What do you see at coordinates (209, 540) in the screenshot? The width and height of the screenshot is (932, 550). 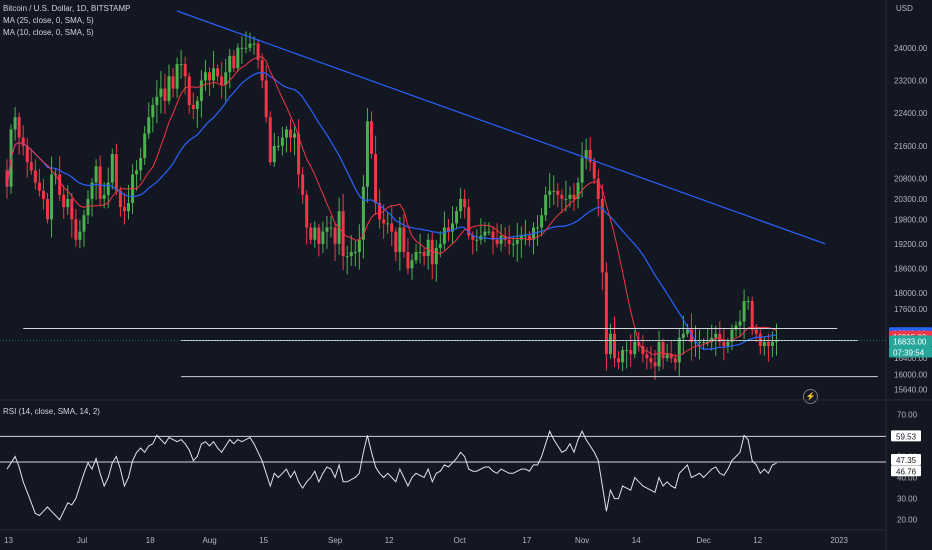 I see `time-tick-label: Aug` at bounding box center [209, 540].